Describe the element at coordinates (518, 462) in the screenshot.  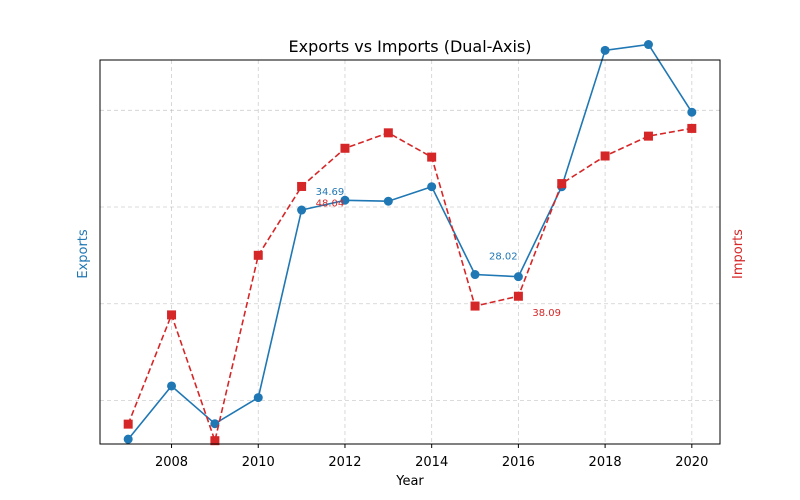
I see `x-tick-label: 2016` at that location.